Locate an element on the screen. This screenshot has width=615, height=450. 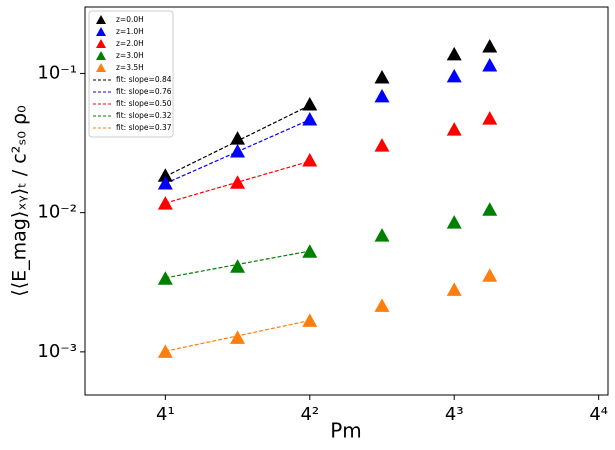
legend-label: z=3.5H is located at coordinates (130, 67).